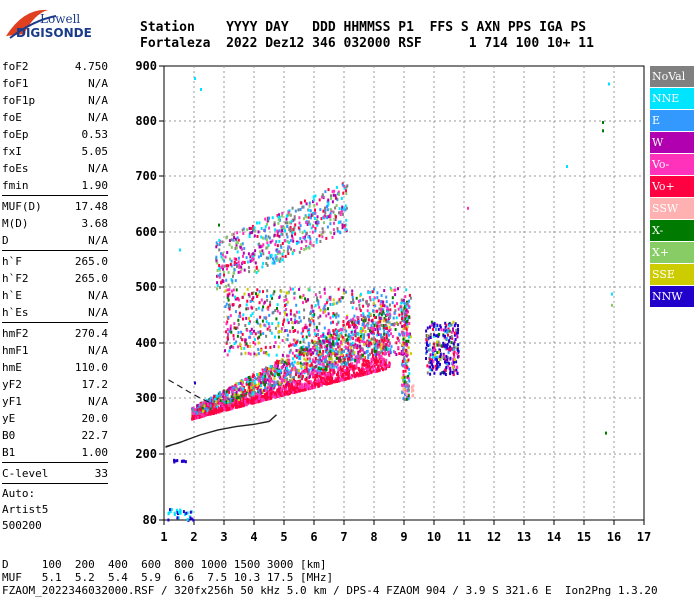  What do you see at coordinates (55, 350) in the screenshot?
I see `param-row: hmF1 N/A` at bounding box center [55, 350].